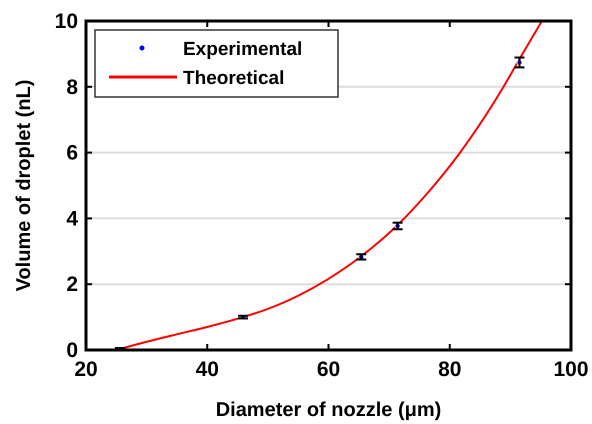  What do you see at coordinates (328, 369) in the screenshot?
I see `x-tick-label: 60` at bounding box center [328, 369].